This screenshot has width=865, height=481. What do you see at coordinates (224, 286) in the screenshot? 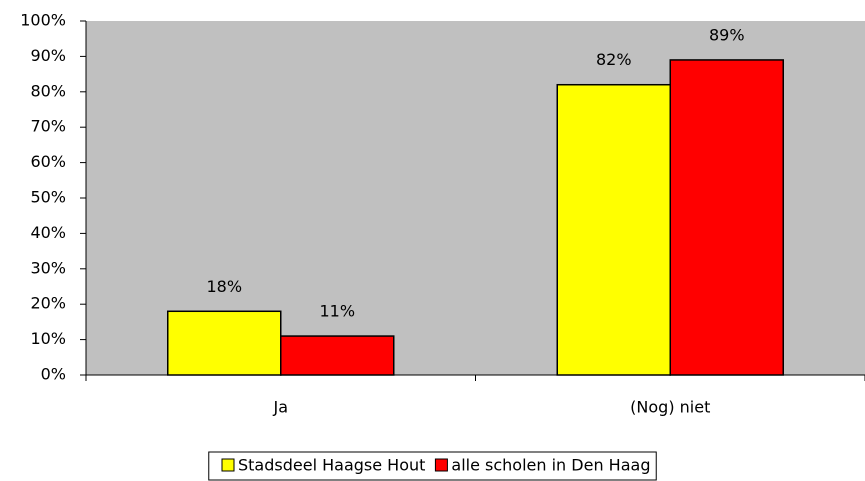
I see `value-label: 18%` at bounding box center [224, 286].